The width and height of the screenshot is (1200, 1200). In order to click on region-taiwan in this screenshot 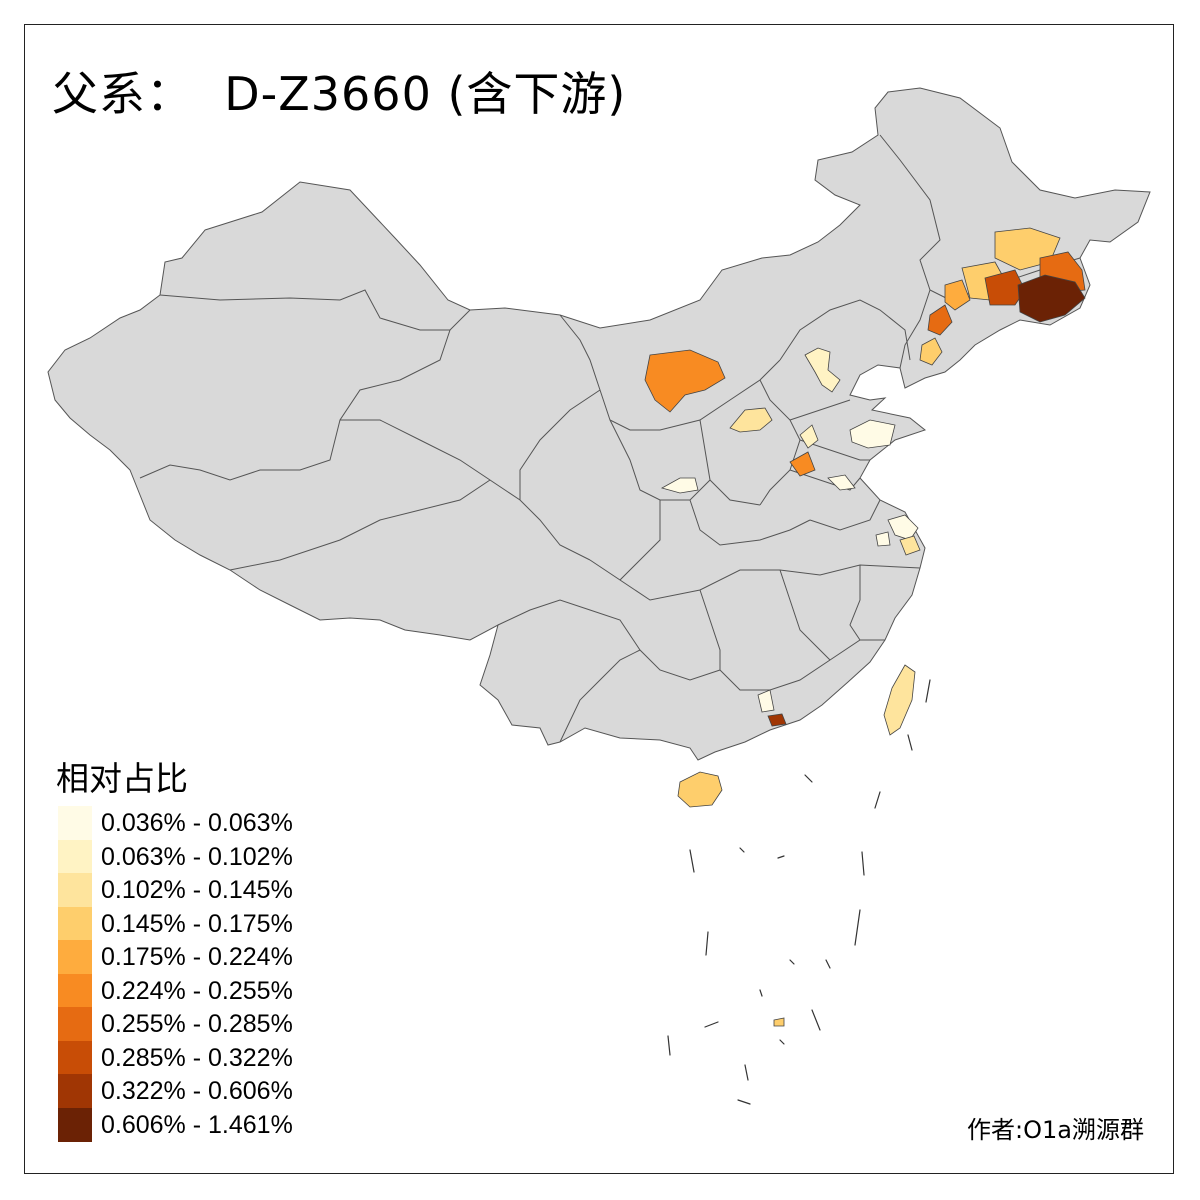, I will do `click(899, 700)`.